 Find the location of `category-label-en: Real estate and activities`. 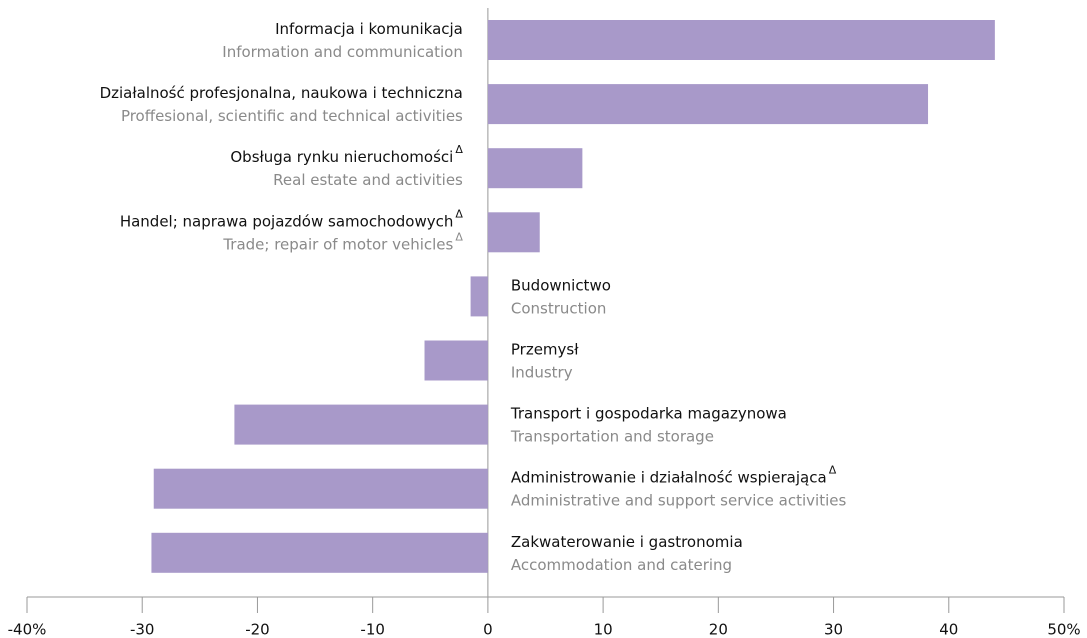

category-label-en: Real estate and activities is located at coordinates (368, 180).